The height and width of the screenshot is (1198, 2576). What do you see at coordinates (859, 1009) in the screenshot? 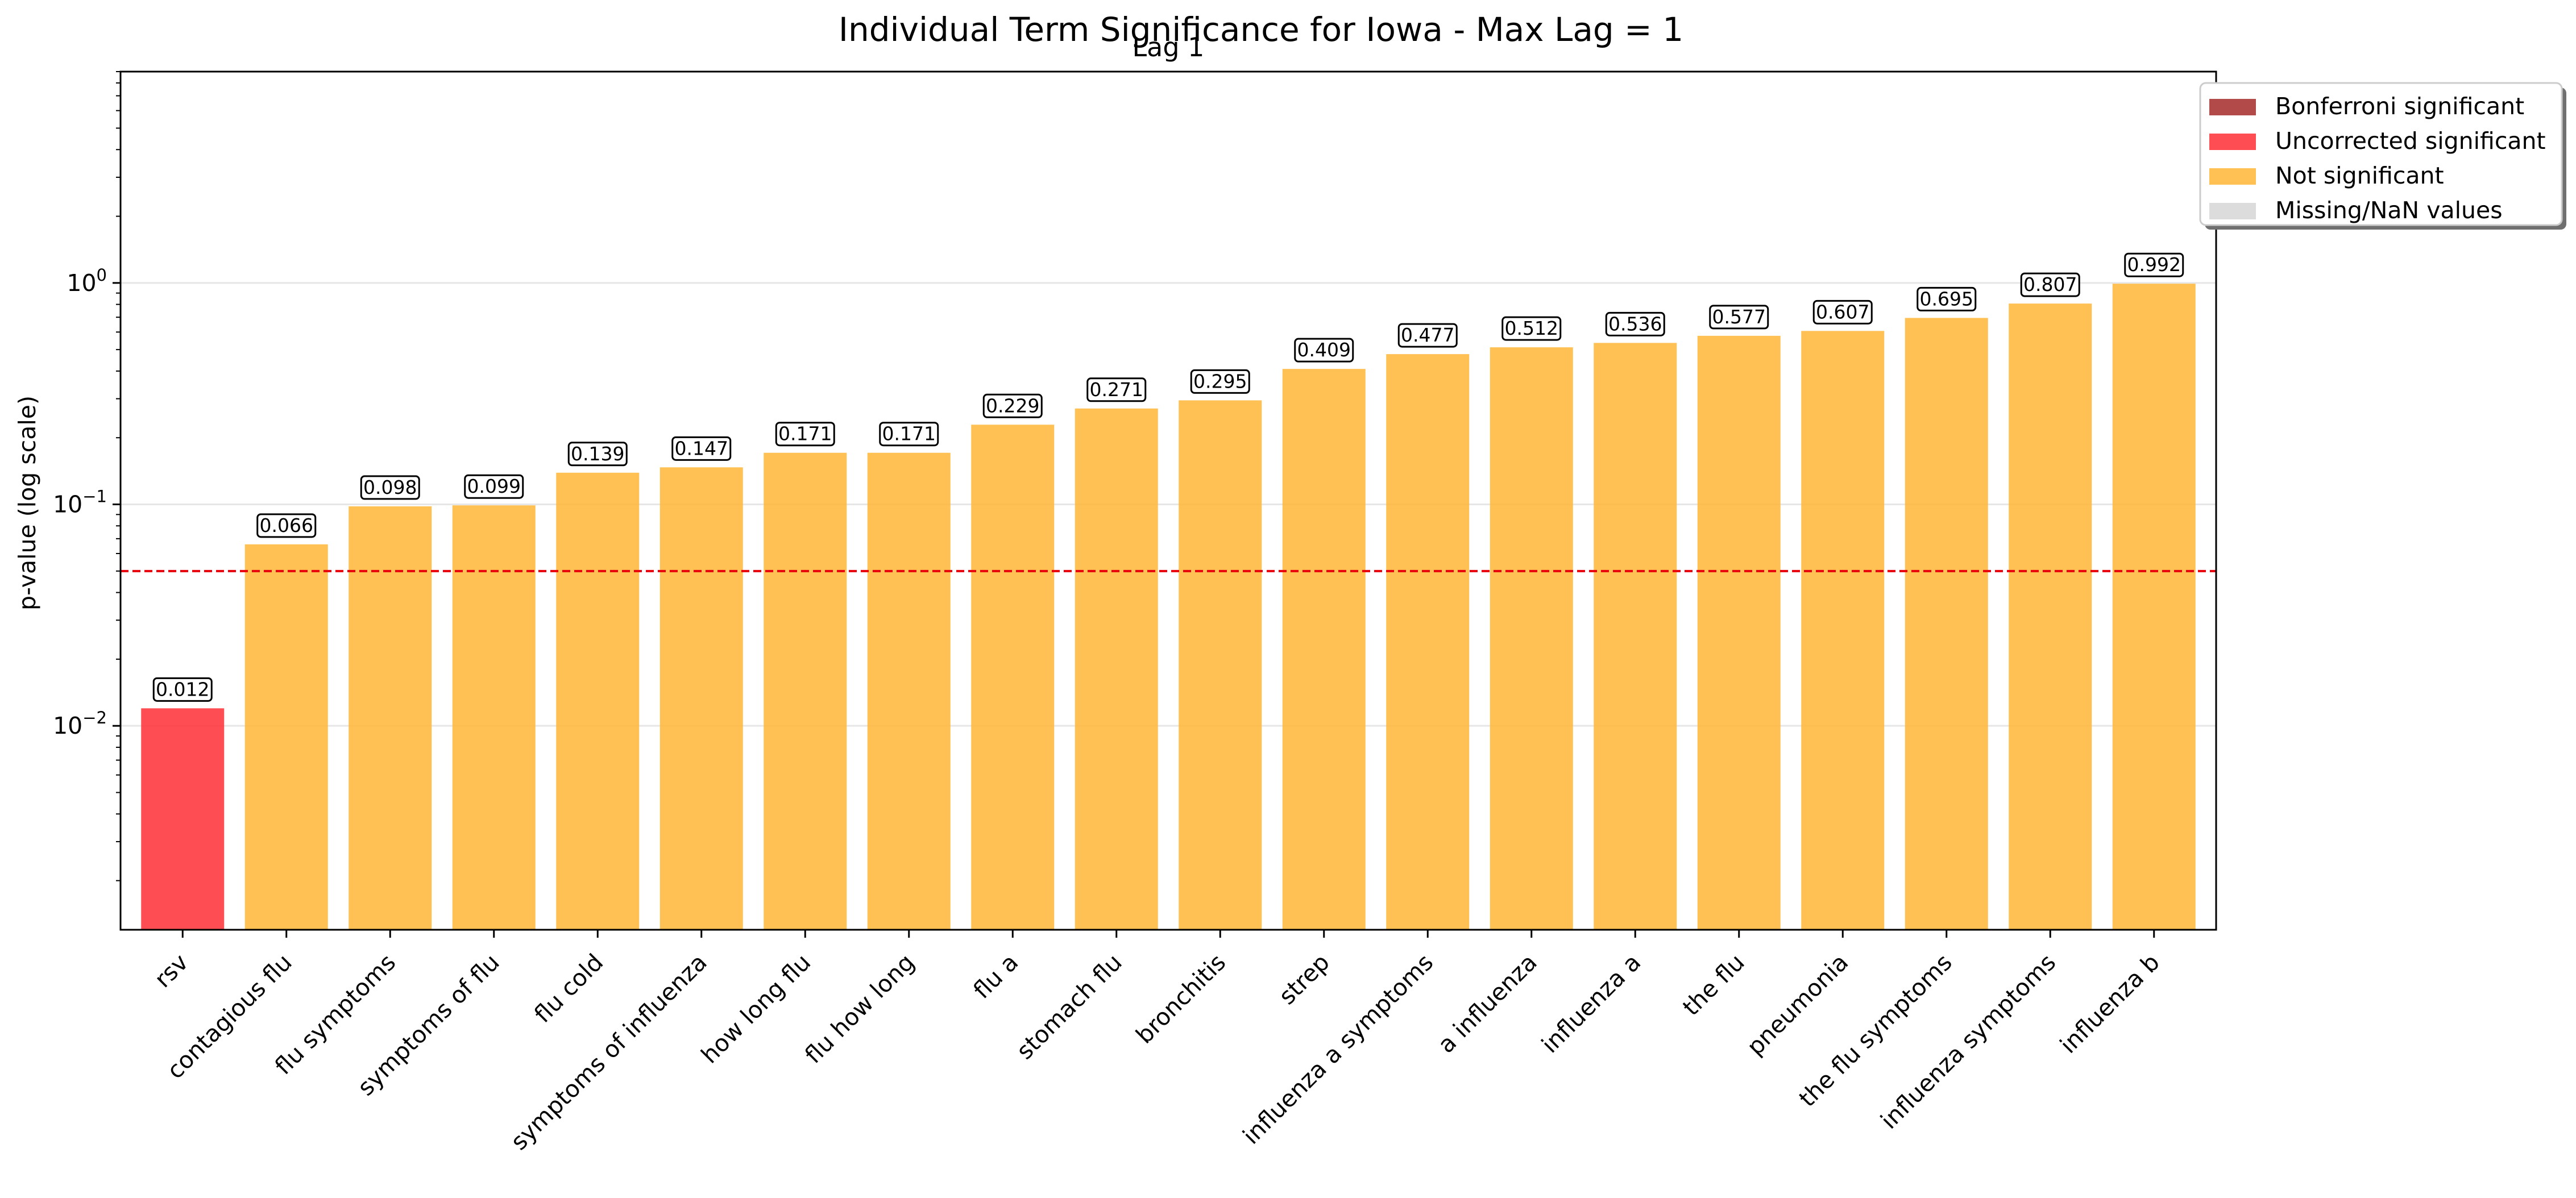
I see `x-tick-label: flu how long` at bounding box center [859, 1009].